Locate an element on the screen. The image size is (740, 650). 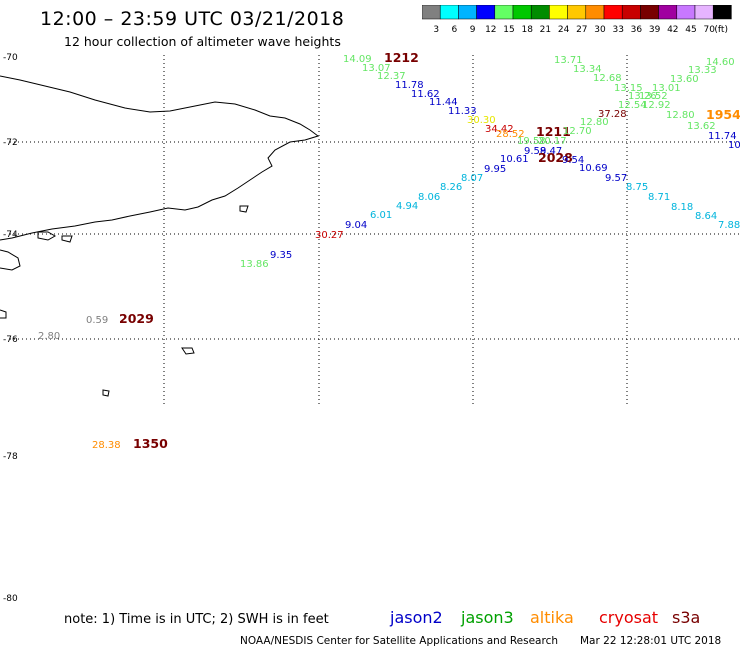
colorbar-tick: 21 is located at coordinates (545, 30).